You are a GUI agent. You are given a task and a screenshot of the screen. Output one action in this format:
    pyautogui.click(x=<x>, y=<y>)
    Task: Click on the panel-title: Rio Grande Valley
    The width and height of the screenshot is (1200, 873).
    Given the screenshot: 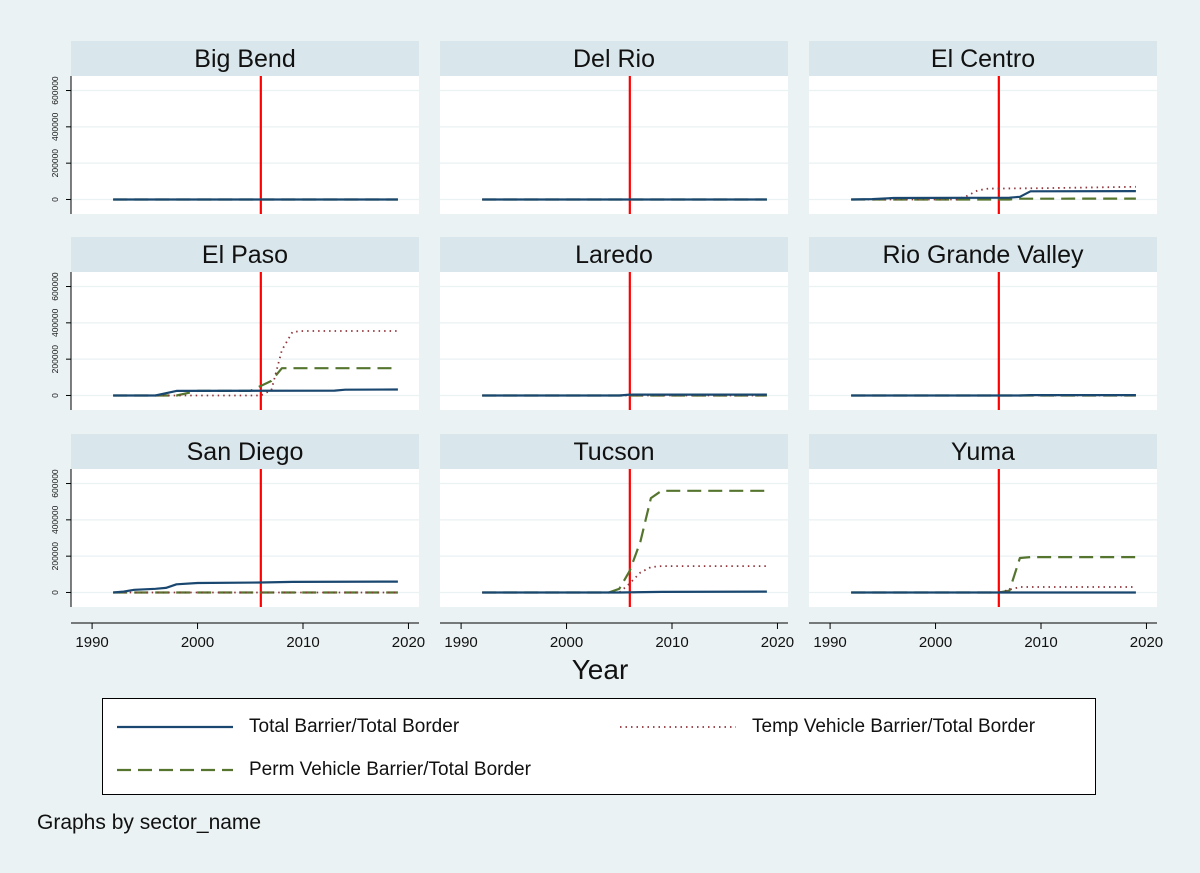 What is the action you would take?
    pyautogui.click(x=983, y=255)
    